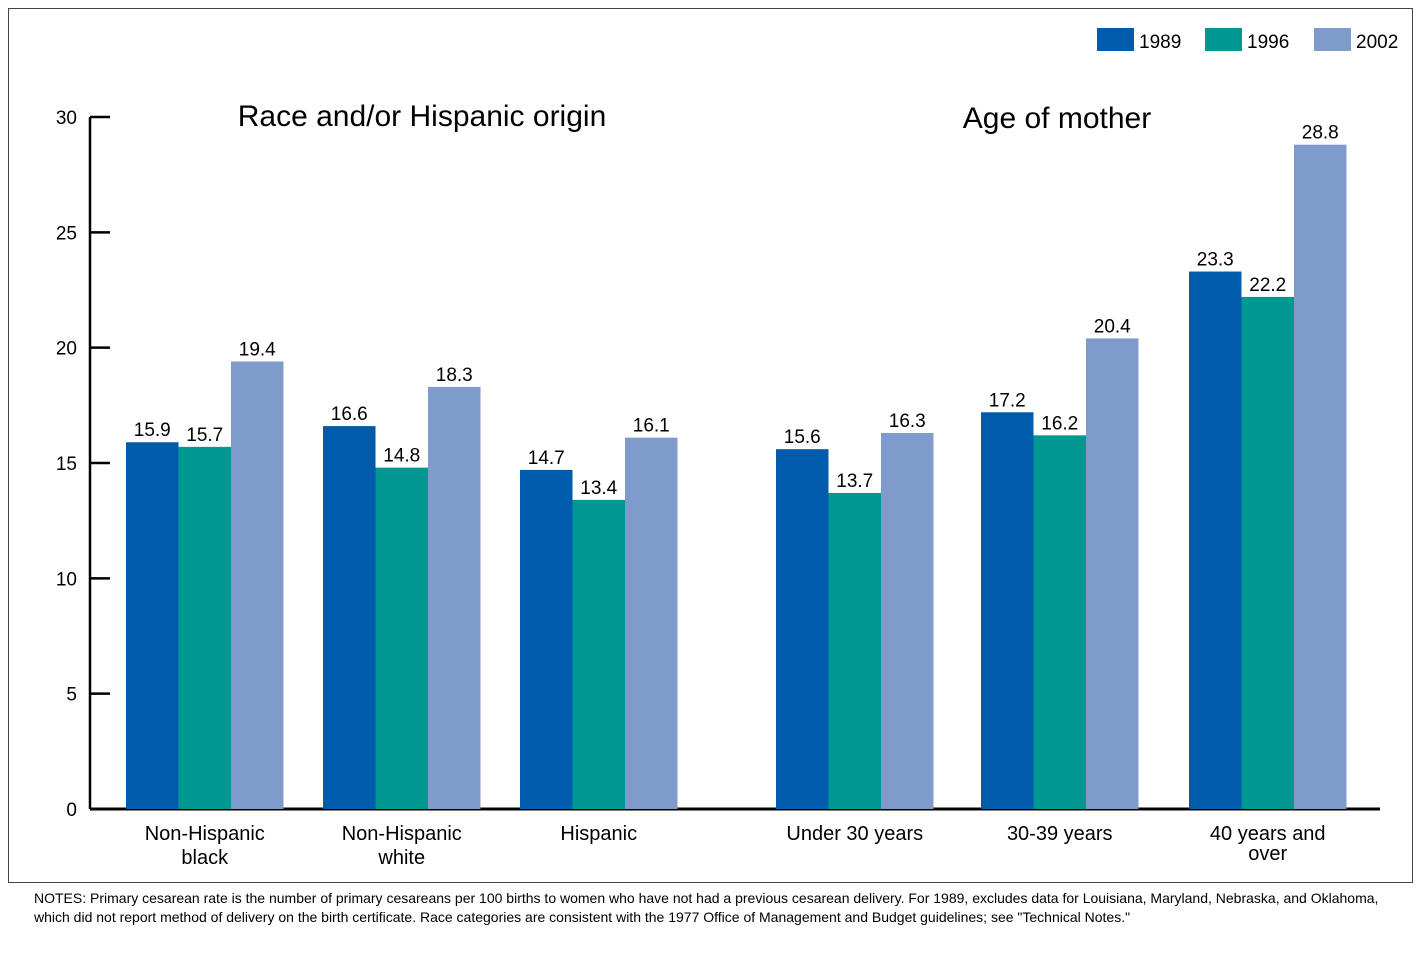 This screenshot has width=1423, height=960. I want to click on group-heading-1: Race and/or Hispanic origin, so click(422, 116).